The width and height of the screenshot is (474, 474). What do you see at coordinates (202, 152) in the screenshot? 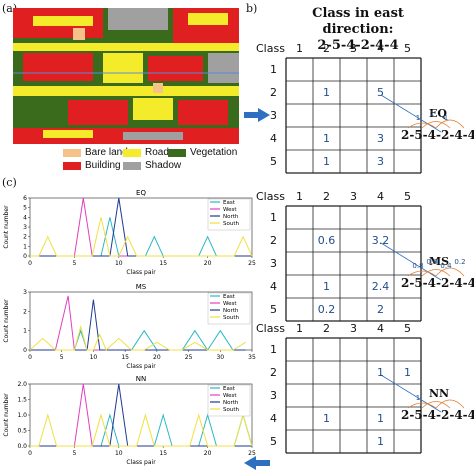
I see `legend-item-vegetation: Vegetation` at bounding box center [202, 152].